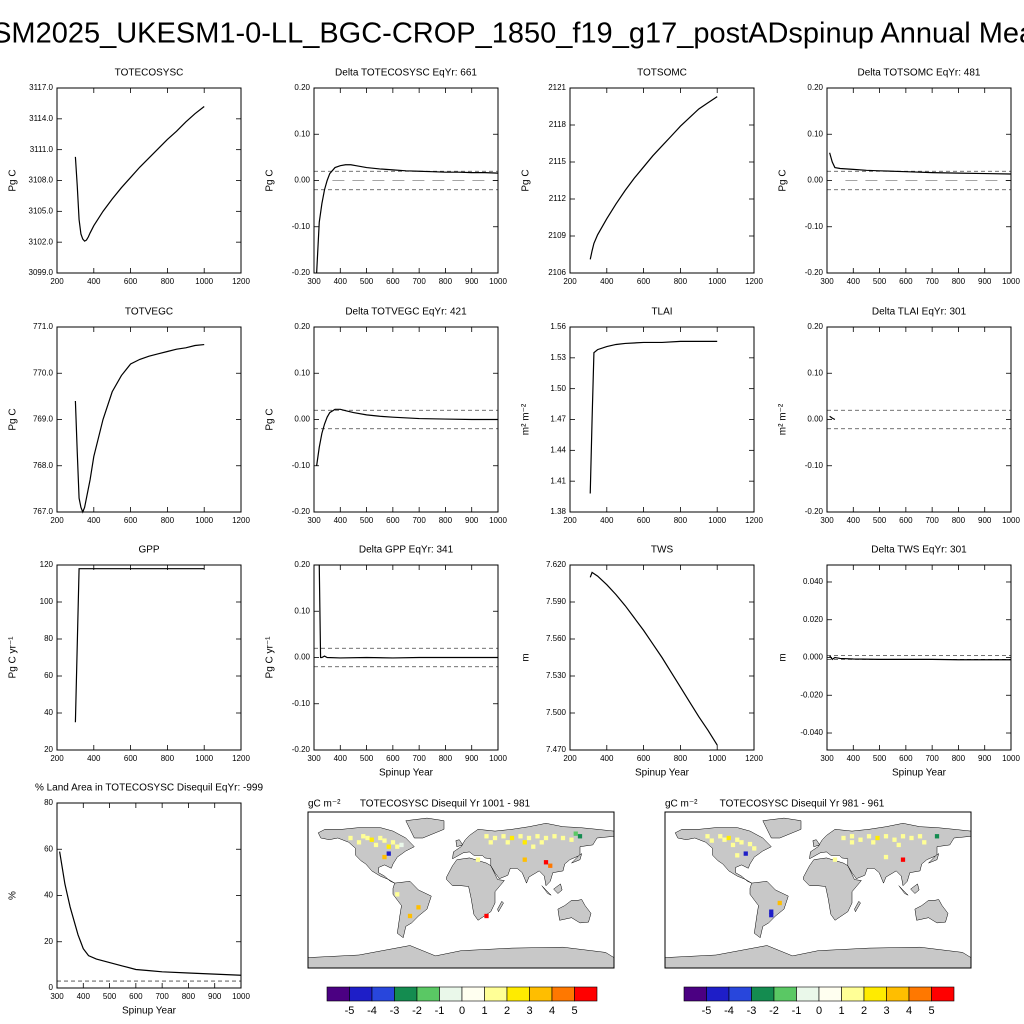  What do you see at coordinates (815, 372) in the screenshot?
I see `y-tick-label: 0.10` at bounding box center [815, 372].